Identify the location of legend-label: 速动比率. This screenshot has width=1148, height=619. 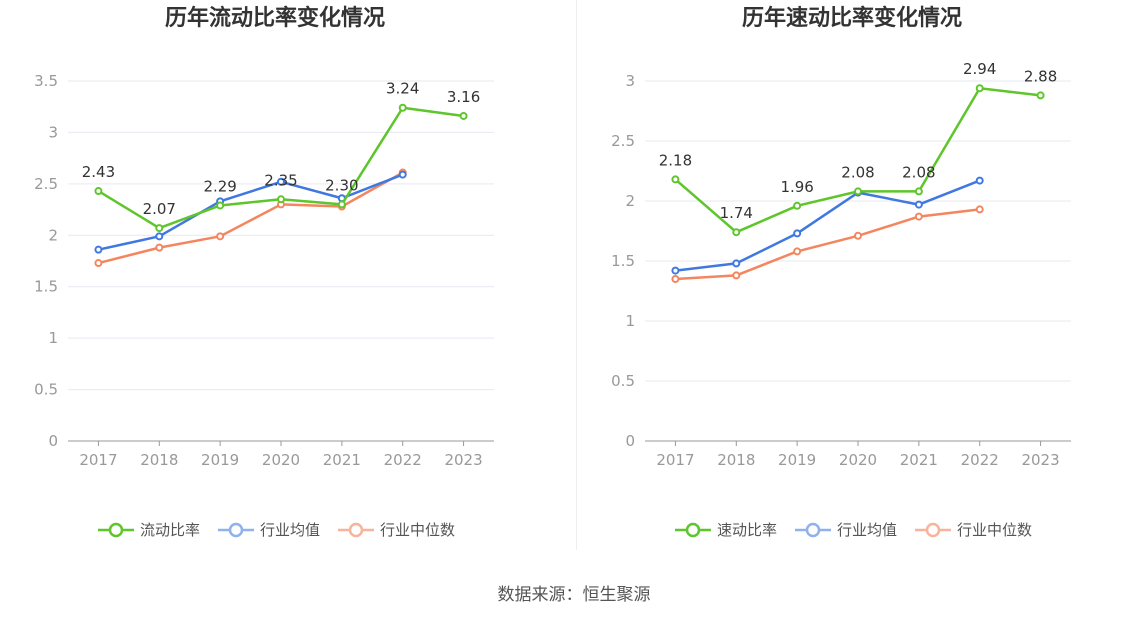
(747, 530).